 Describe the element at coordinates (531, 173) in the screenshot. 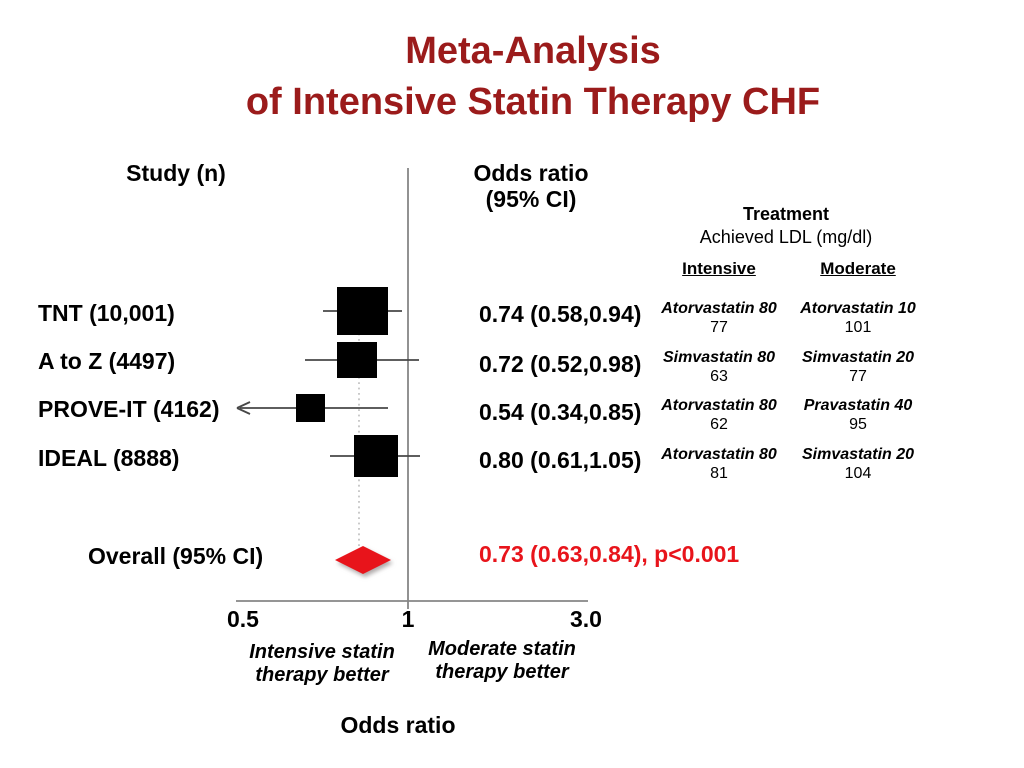

I see `odds-ratio-header-line1: Odds ratio` at that location.